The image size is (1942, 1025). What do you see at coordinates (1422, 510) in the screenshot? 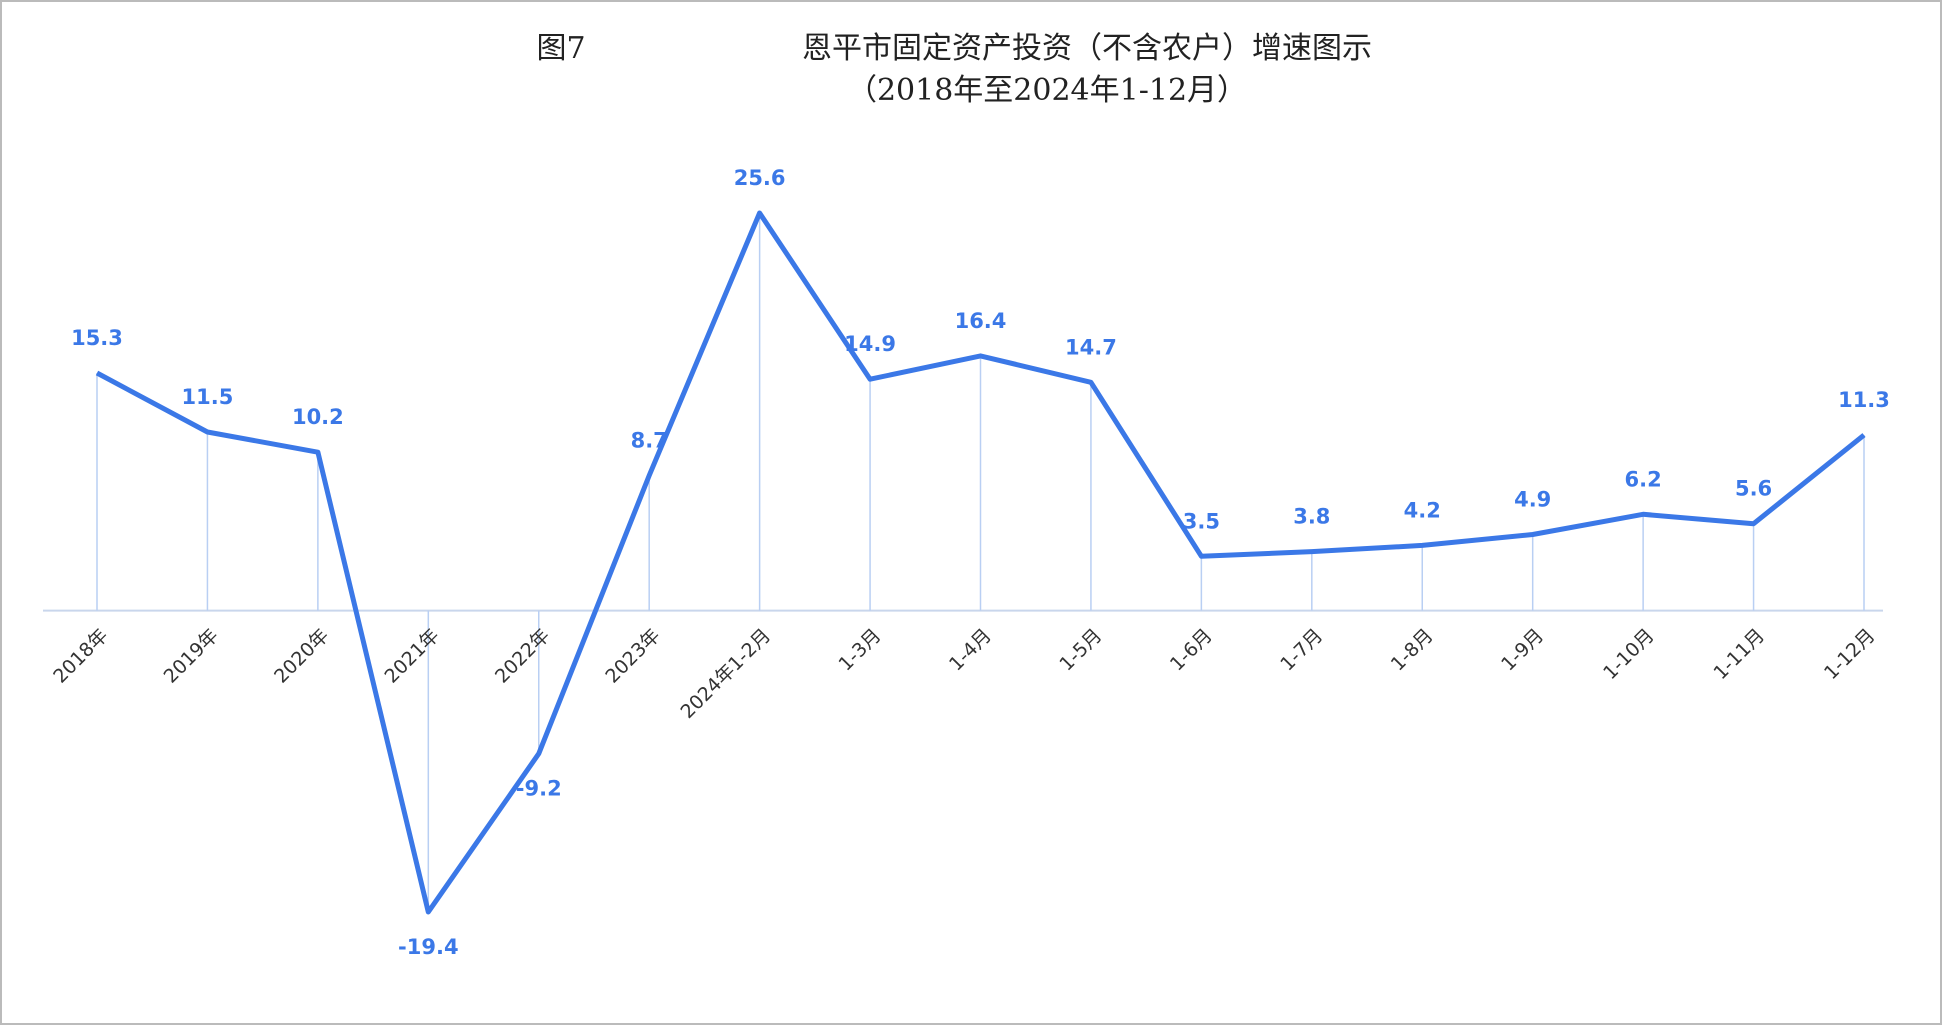
I see `data-label: 4.2` at bounding box center [1422, 510].